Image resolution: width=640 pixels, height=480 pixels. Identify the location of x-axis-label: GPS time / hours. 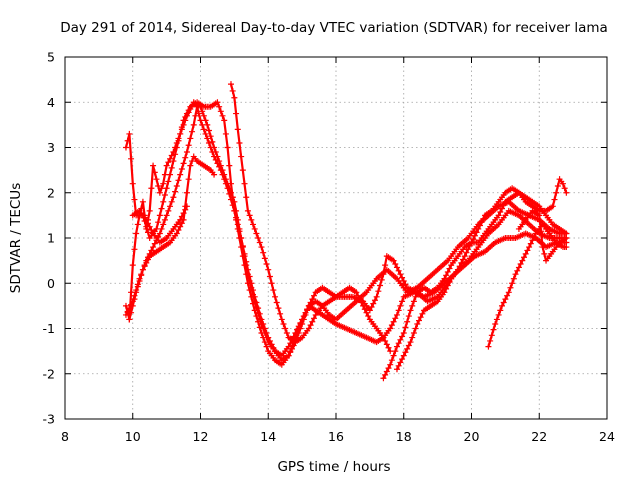
(333, 467).